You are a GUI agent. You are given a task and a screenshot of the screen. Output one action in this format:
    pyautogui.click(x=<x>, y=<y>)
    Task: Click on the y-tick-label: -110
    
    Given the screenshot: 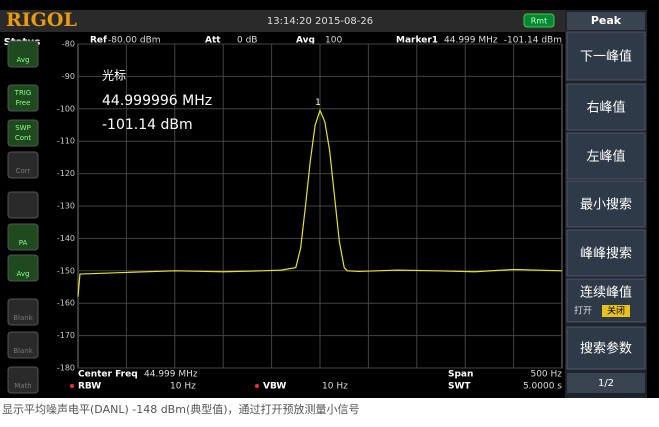 What is the action you would take?
    pyautogui.click(x=66, y=141)
    